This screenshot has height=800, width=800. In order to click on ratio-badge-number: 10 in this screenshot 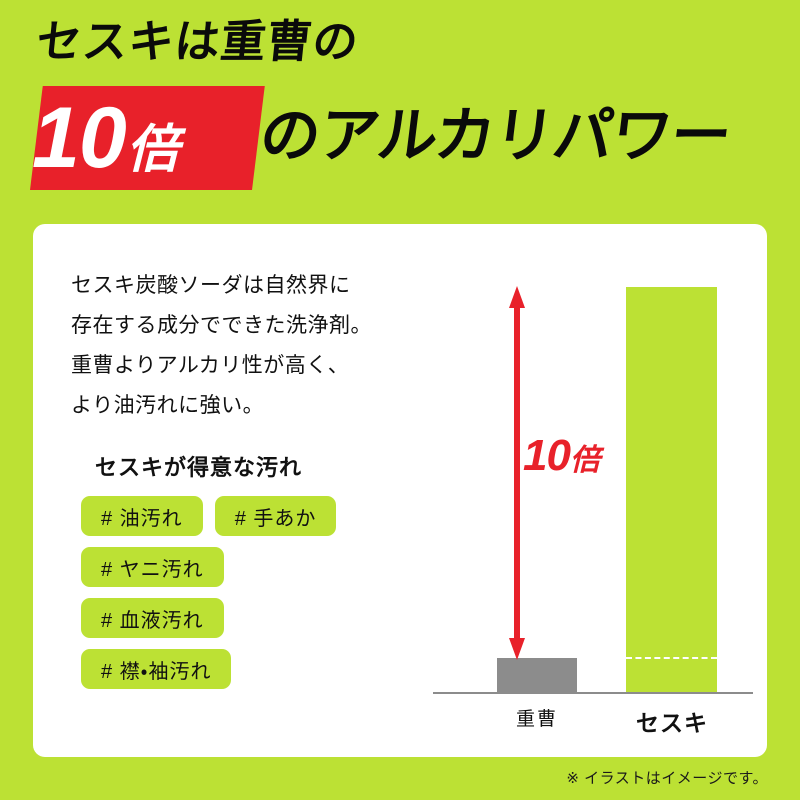, I will do `click(79, 138)`.